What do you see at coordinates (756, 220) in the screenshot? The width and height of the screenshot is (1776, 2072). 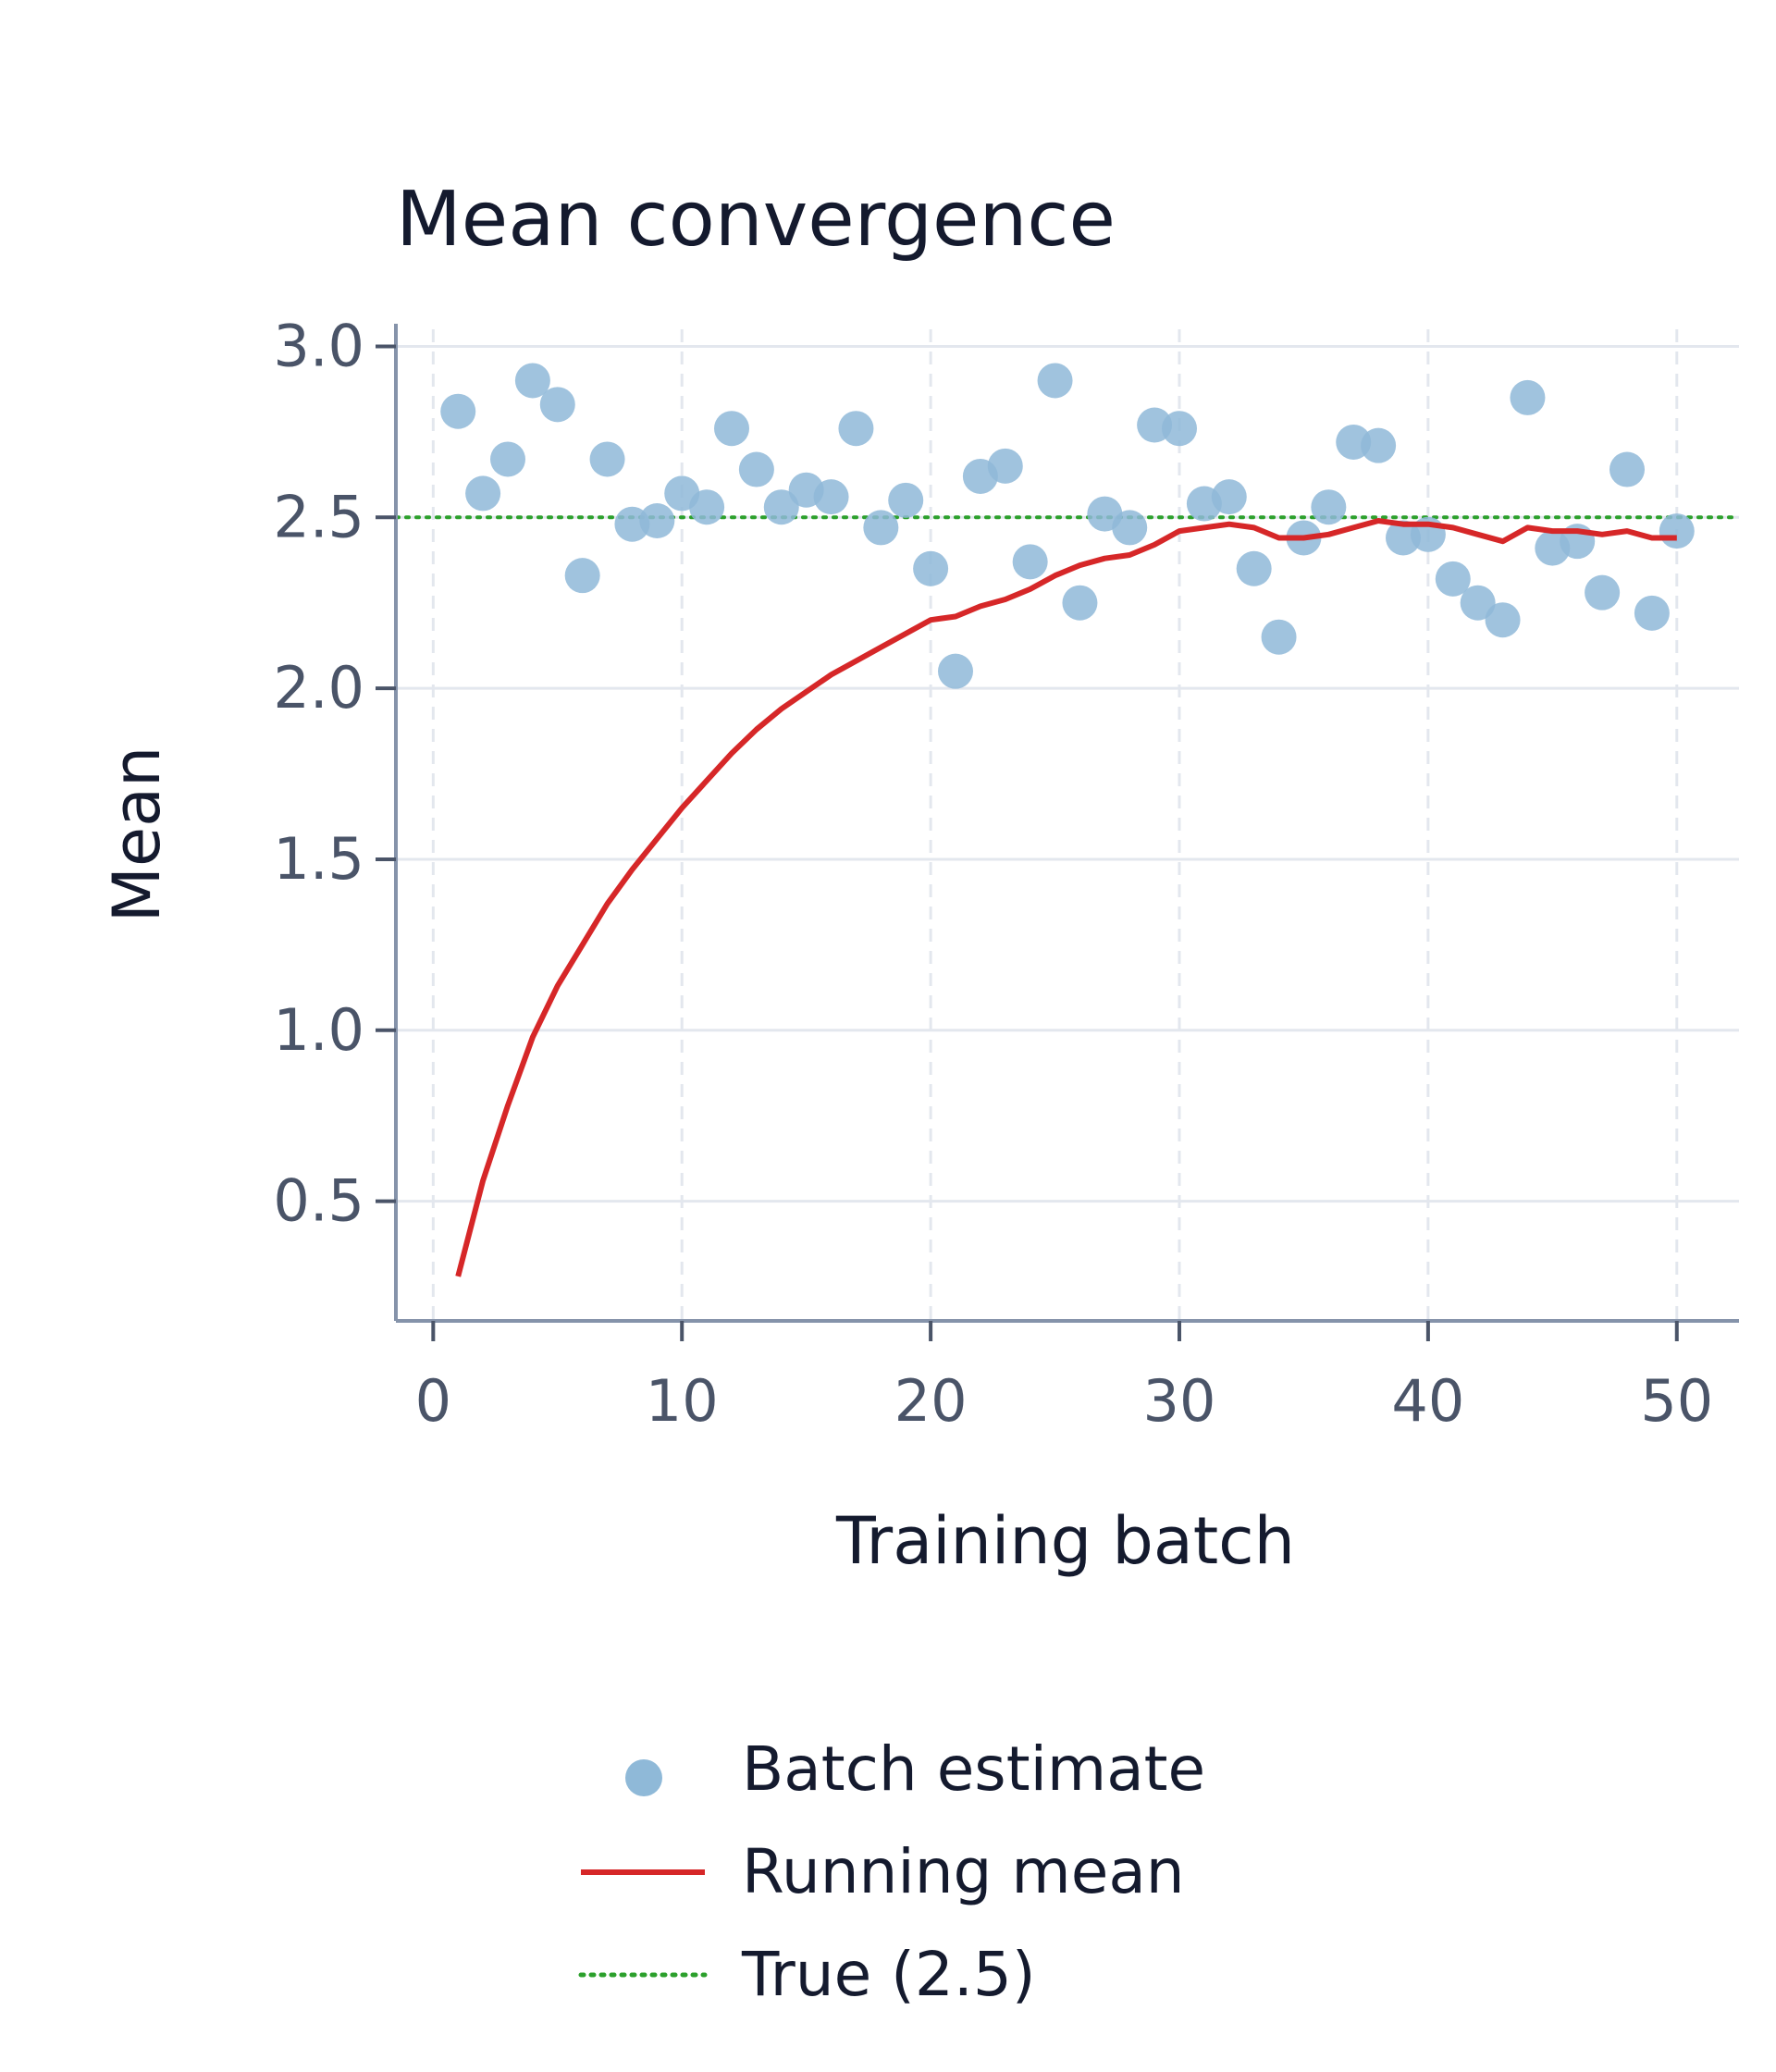 I see `chart-title: Mean convergence` at bounding box center [756, 220].